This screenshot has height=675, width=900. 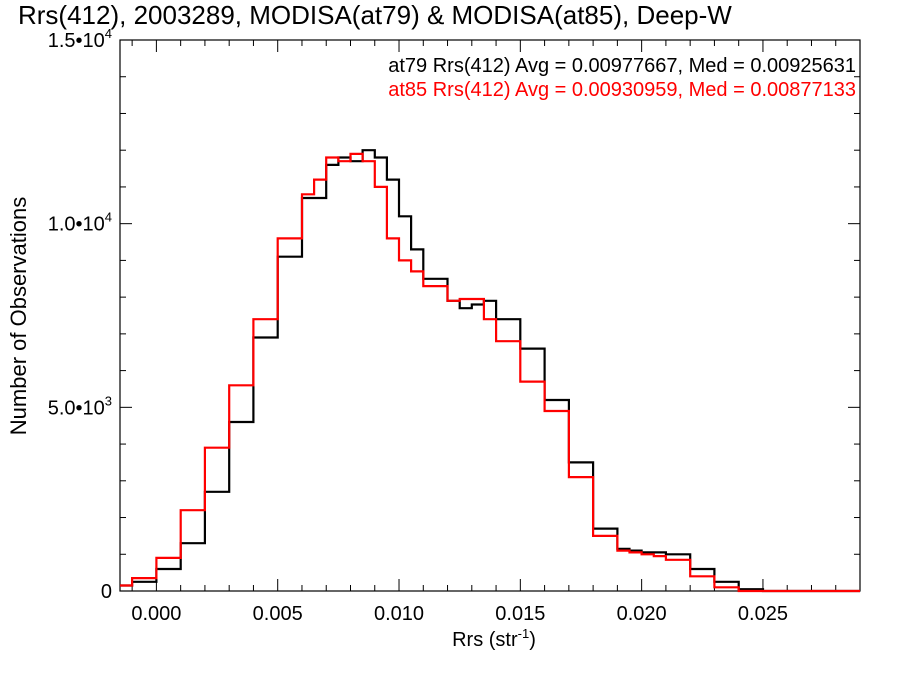 What do you see at coordinates (494, 638) in the screenshot?
I see `x-axis-label: Rrs (str-1)` at bounding box center [494, 638].